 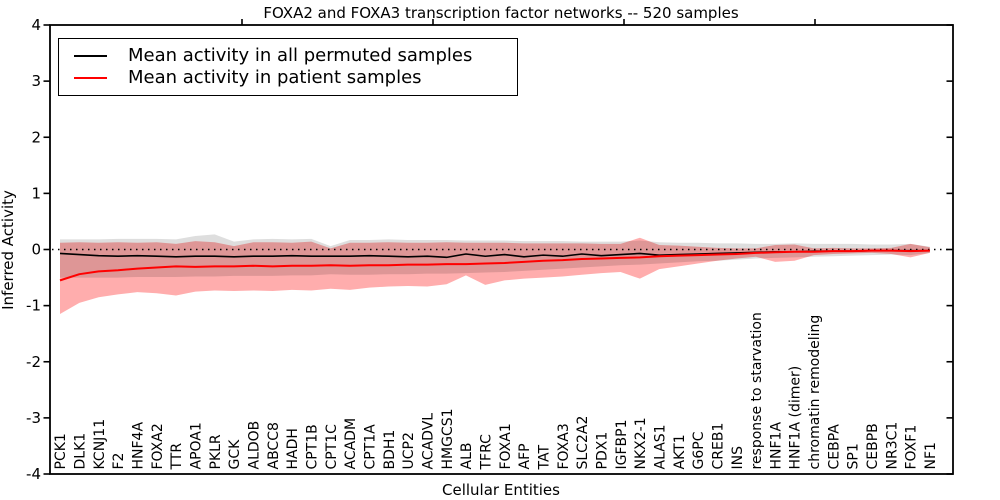 What do you see at coordinates (216, 451) in the screenshot?
I see `x-tick-label: PKLR` at bounding box center [216, 451].